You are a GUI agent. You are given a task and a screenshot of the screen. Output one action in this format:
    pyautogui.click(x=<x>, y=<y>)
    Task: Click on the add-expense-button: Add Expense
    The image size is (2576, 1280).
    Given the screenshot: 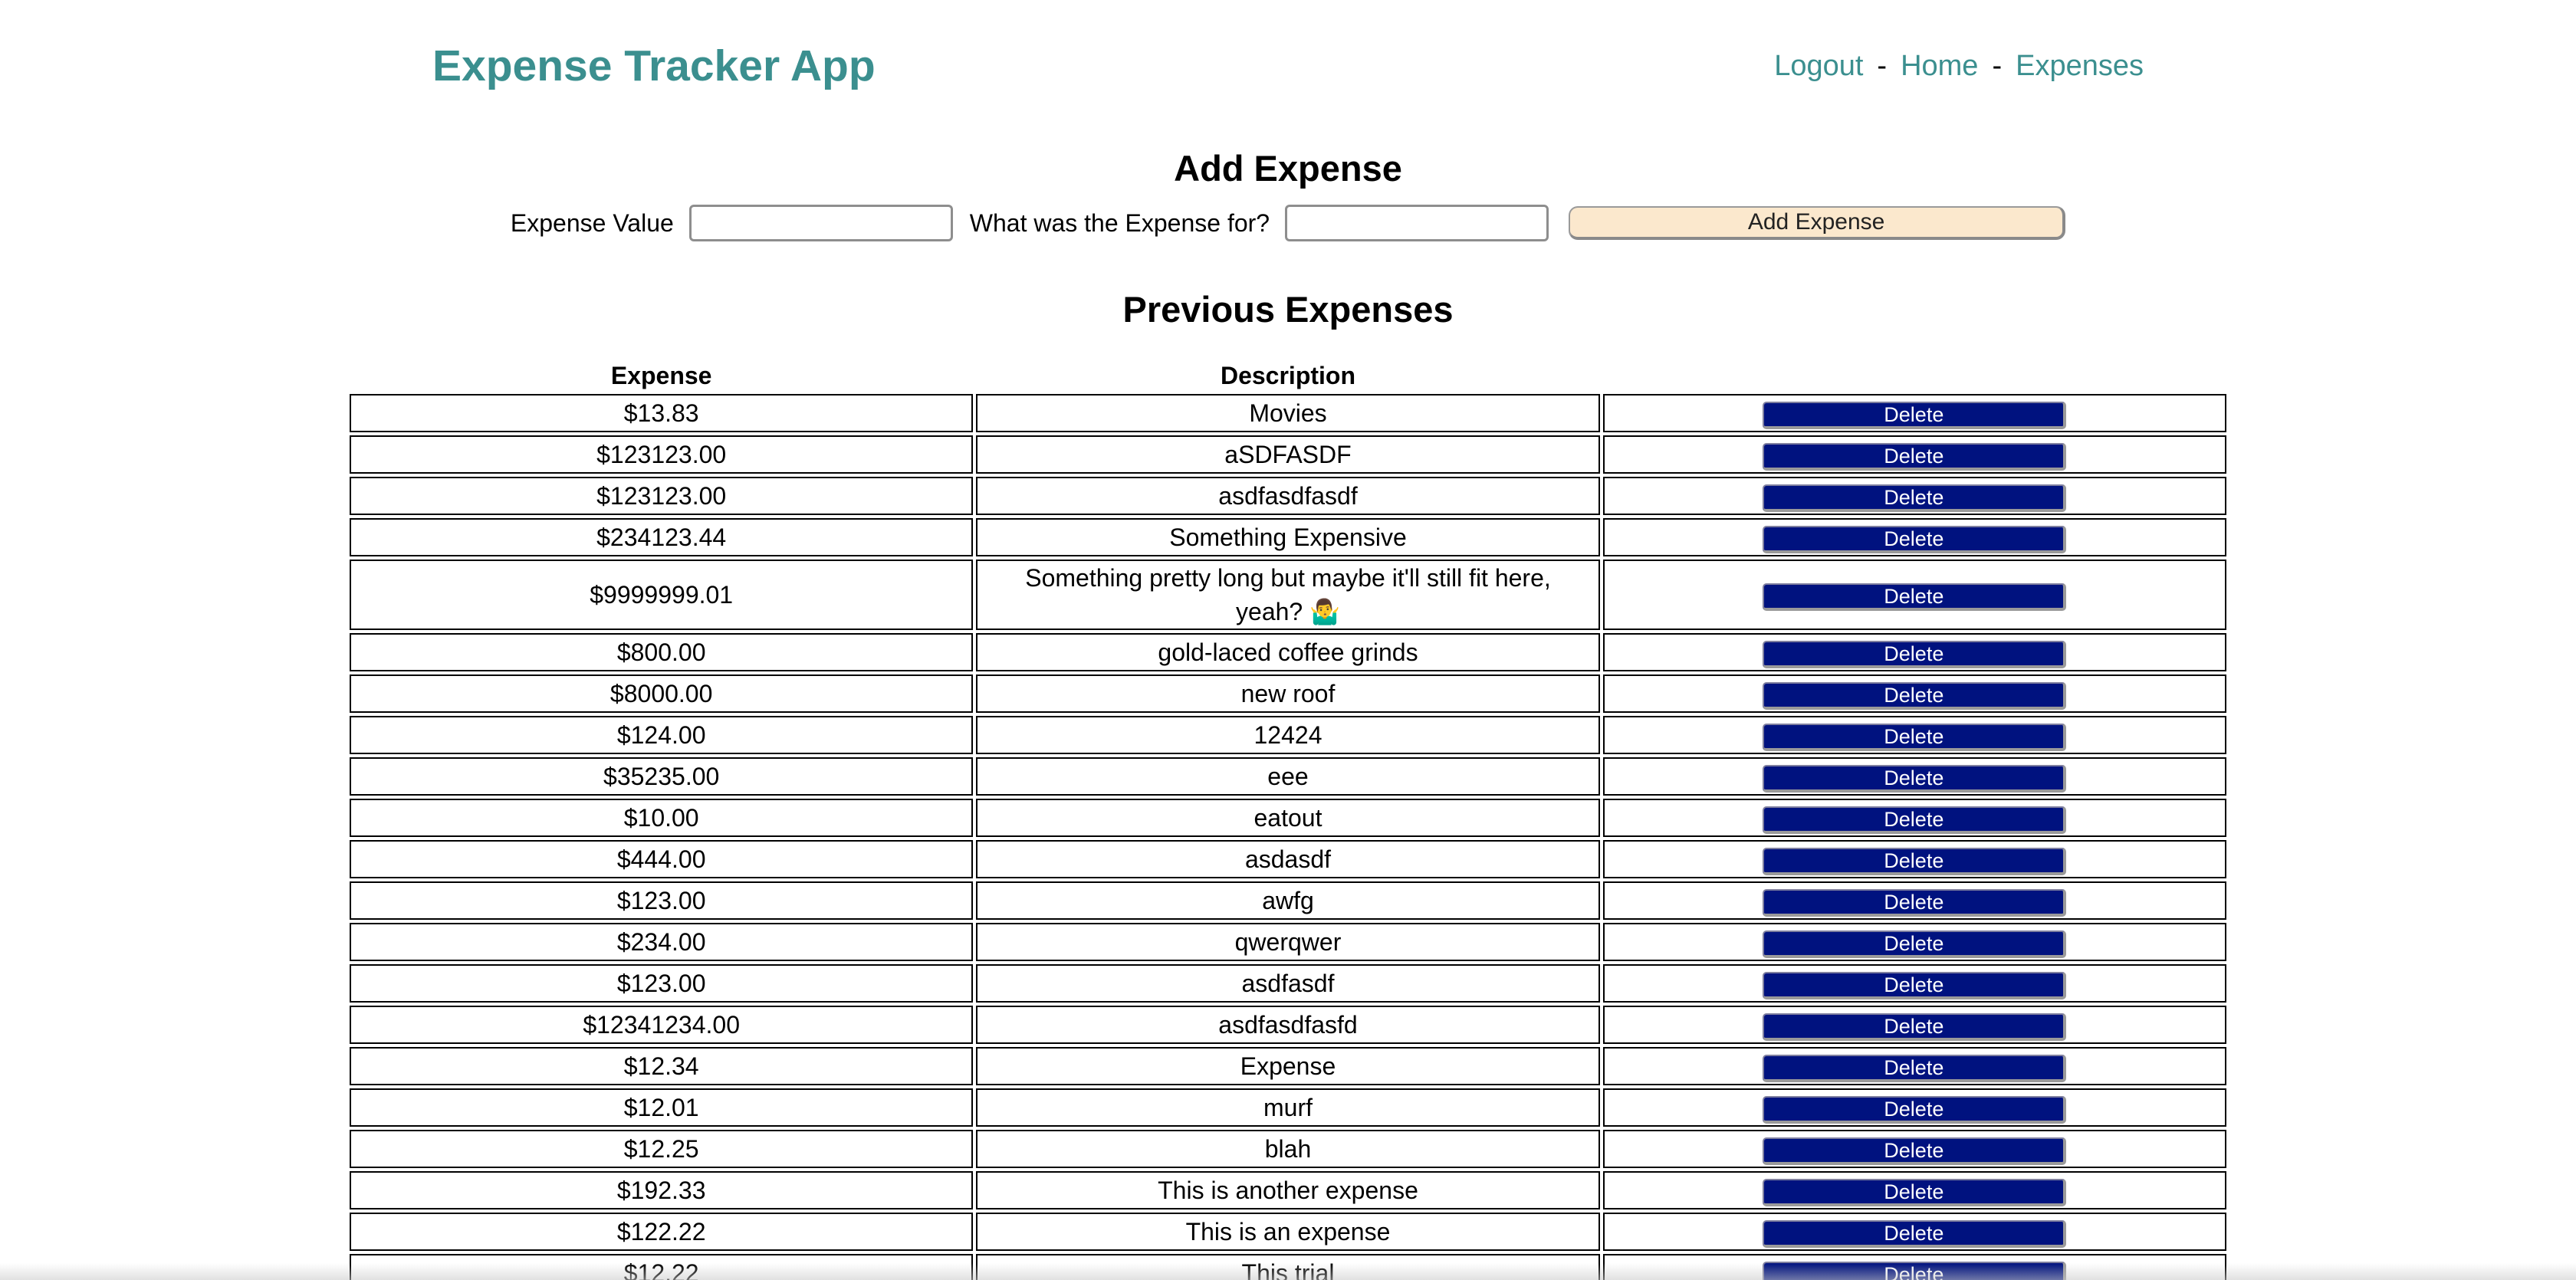 What is the action you would take?
    pyautogui.click(x=1818, y=223)
    